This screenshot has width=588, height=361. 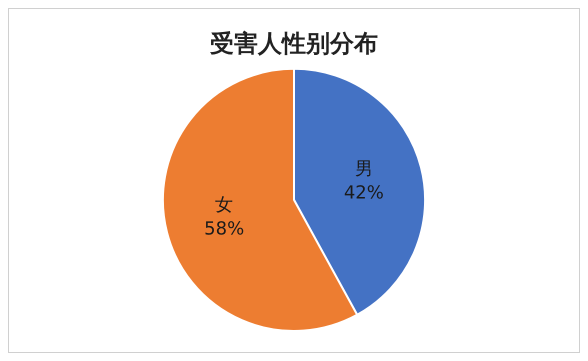 I want to click on slice-label: 男, so click(x=363, y=169).